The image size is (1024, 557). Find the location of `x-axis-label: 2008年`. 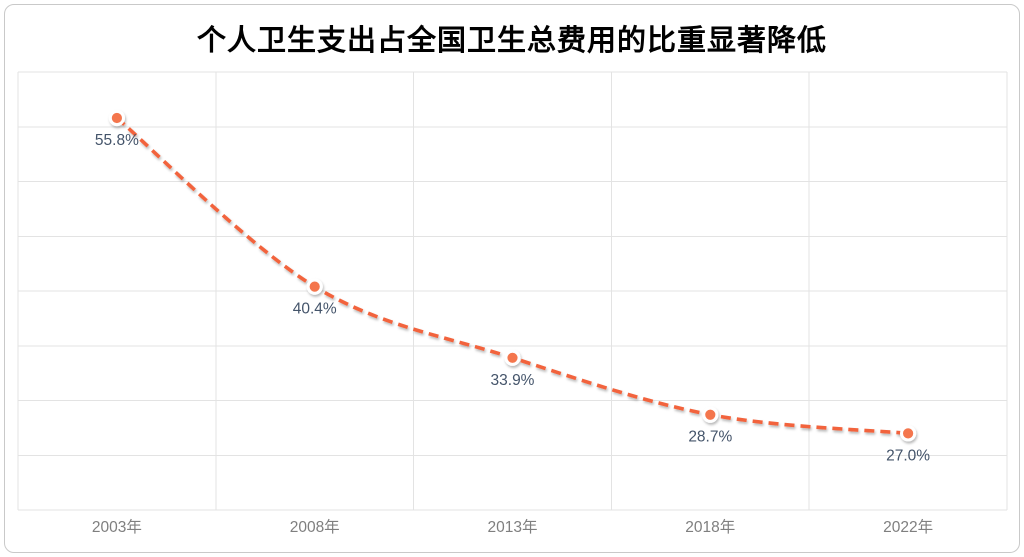

x-axis-label: 2008年 is located at coordinates (315, 527).